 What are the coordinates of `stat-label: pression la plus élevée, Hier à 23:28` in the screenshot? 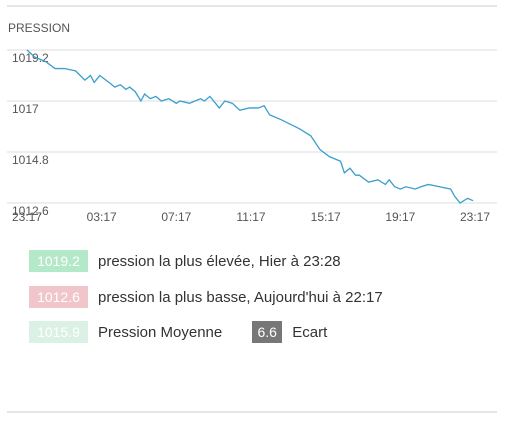 It's located at (219, 261).